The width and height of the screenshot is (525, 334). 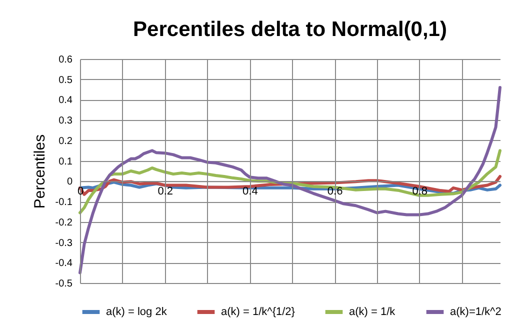 I want to click on chart-title: Percentiles delta to Normal(0,1), so click(x=290, y=29).